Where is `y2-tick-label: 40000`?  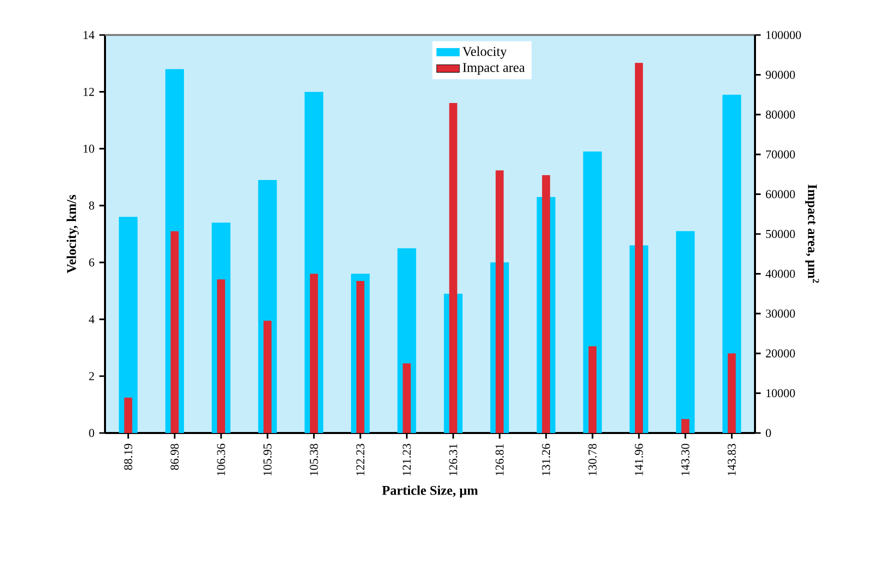
y2-tick-label: 40000 is located at coordinates (780, 274).